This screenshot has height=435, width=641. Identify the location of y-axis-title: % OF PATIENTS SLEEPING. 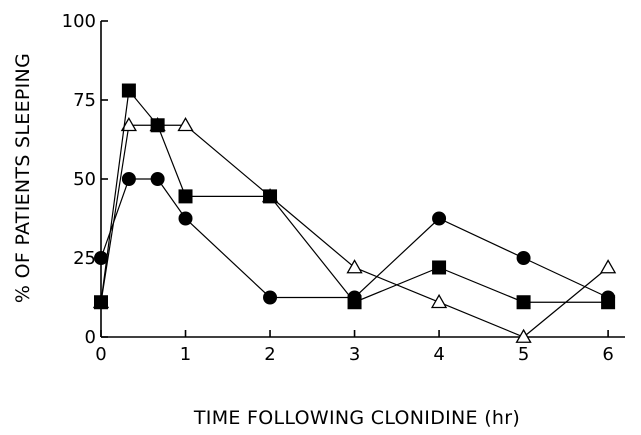
(23, 178).